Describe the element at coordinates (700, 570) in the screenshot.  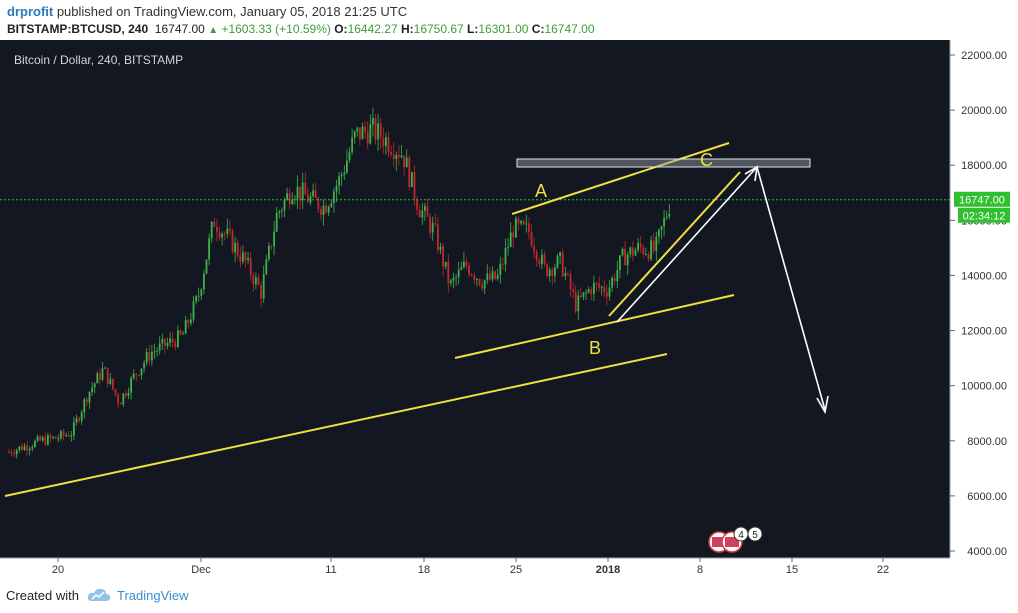
I see `x-tick-label: 8` at that location.